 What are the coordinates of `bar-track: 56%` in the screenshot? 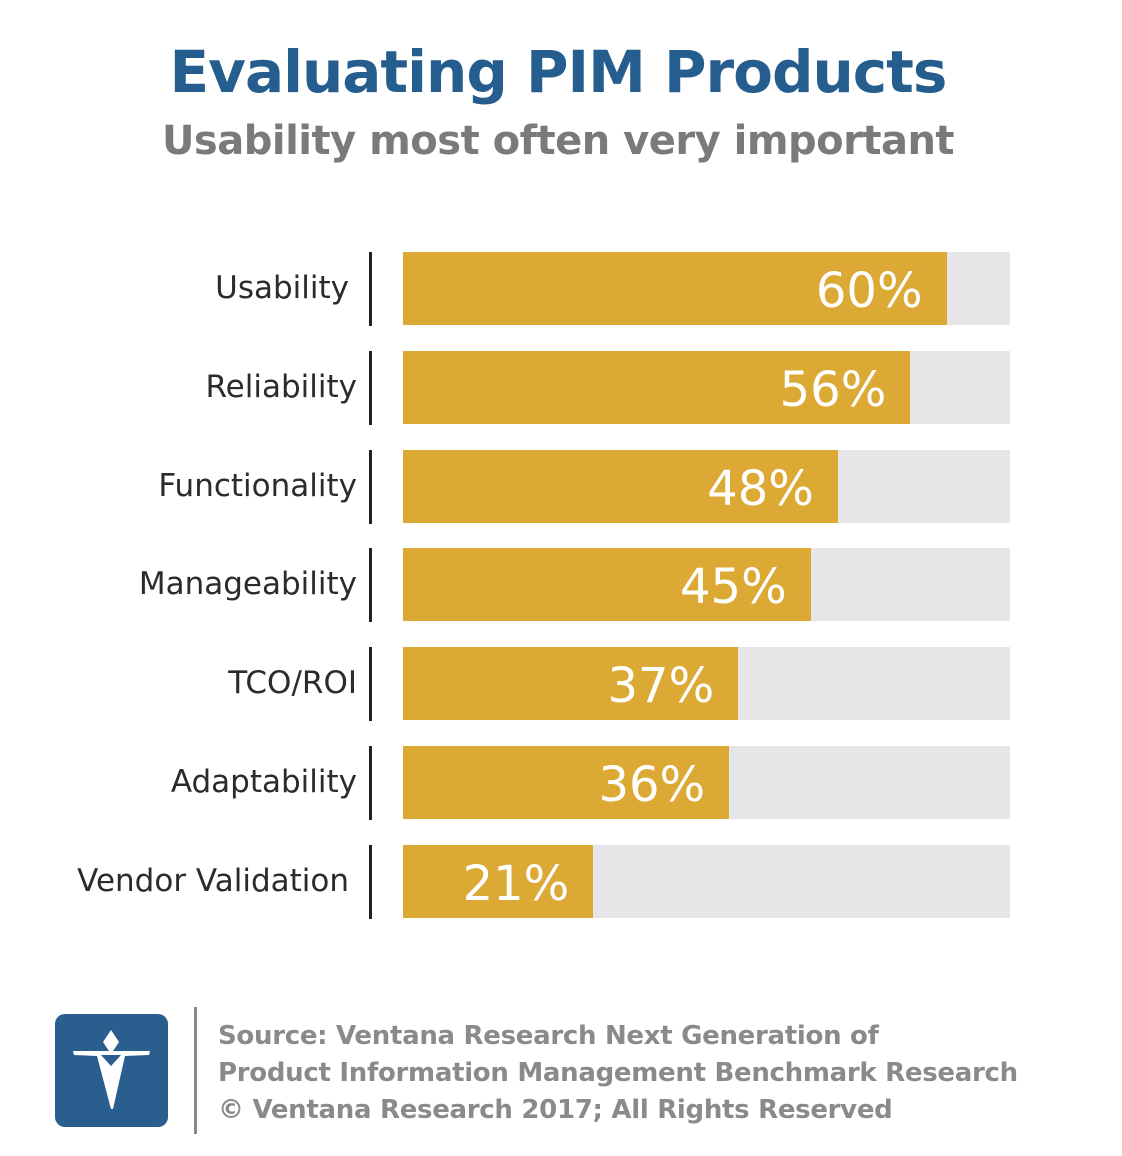 It's located at (706, 387).